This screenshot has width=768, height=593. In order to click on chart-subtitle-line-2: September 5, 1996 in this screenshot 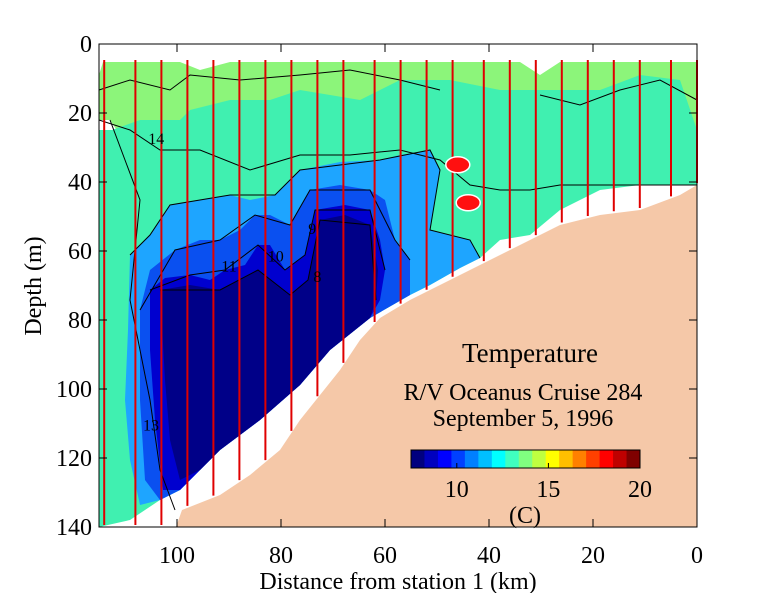, I will do `click(523, 419)`.